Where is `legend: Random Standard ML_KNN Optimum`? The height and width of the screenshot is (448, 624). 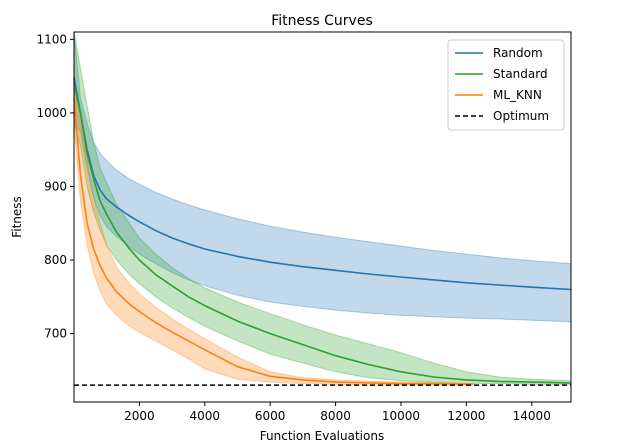
legend: Random Standard ML_KNN Optimum is located at coordinates (506, 85).